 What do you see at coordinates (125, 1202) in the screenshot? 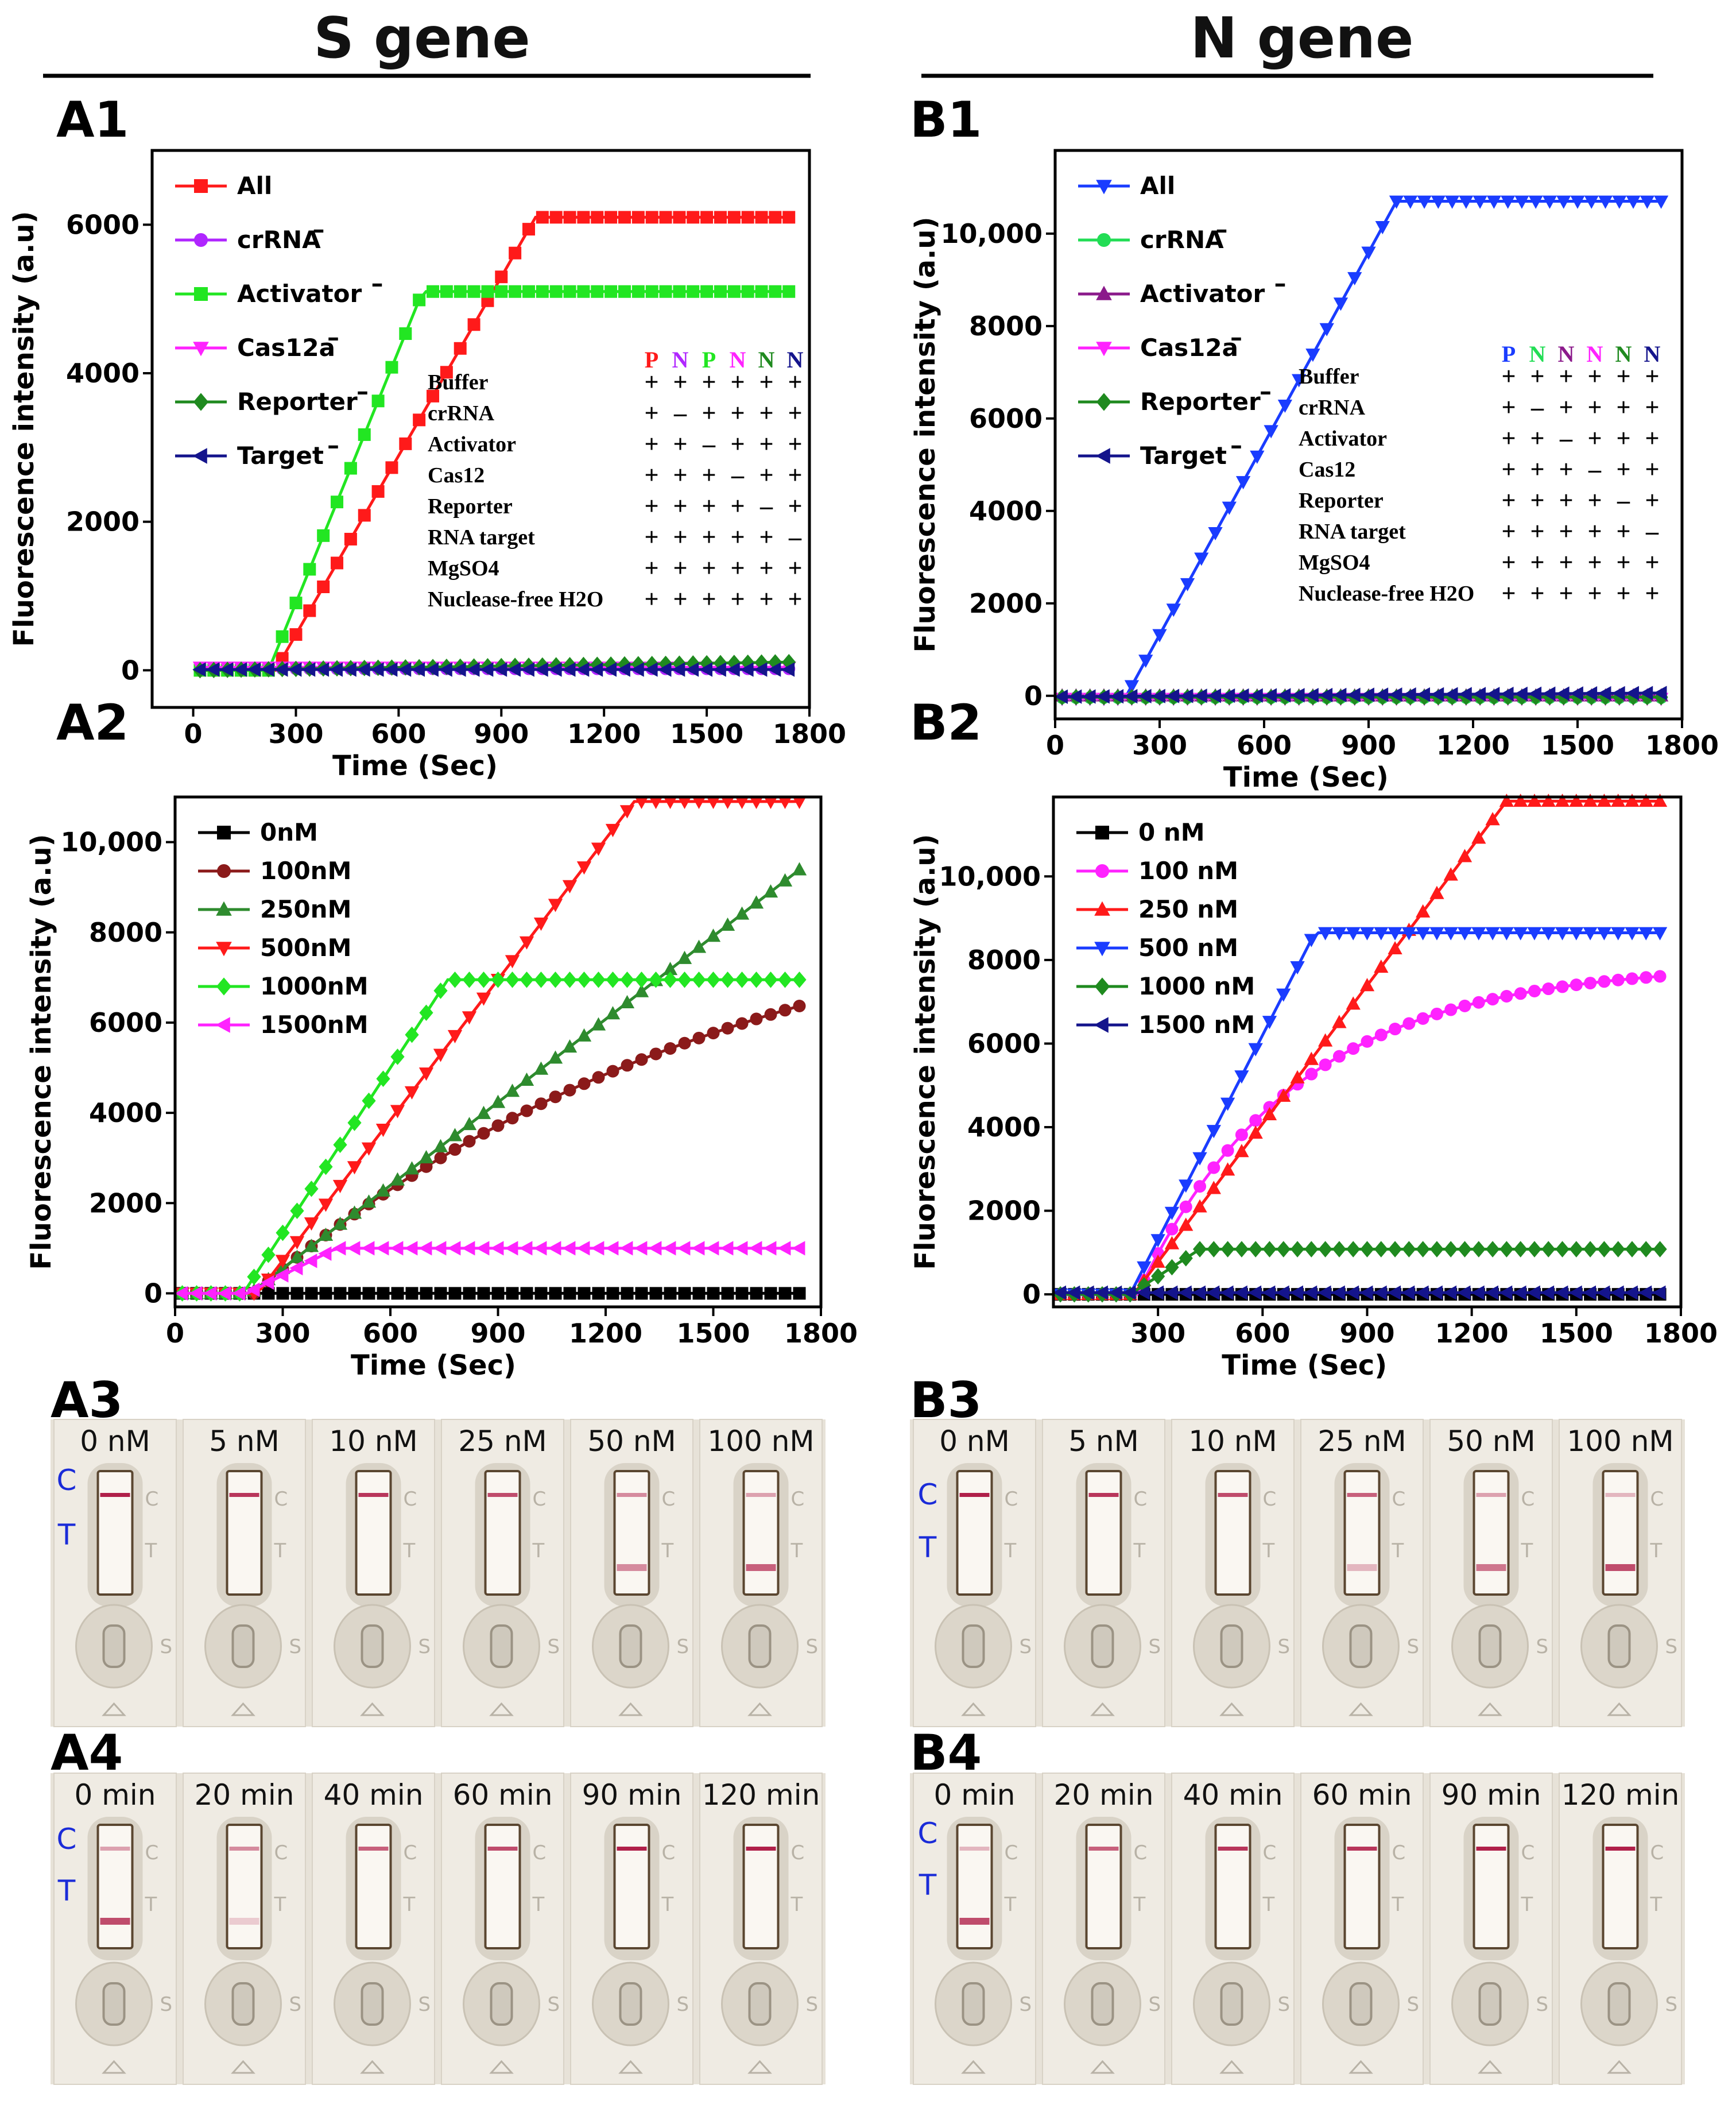
I see `y-tick-label: 2000` at bounding box center [125, 1202].